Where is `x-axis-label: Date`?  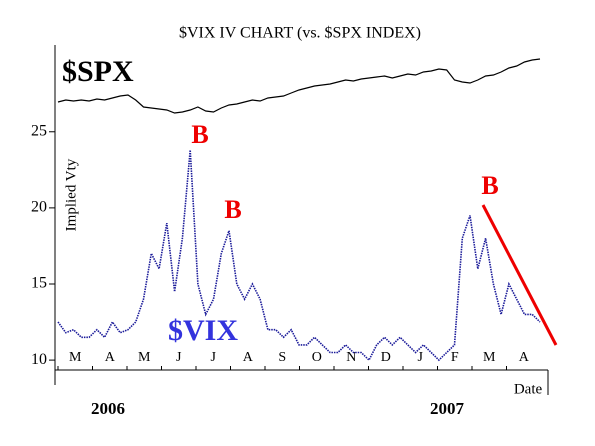 x-axis-label: Date is located at coordinates (528, 389).